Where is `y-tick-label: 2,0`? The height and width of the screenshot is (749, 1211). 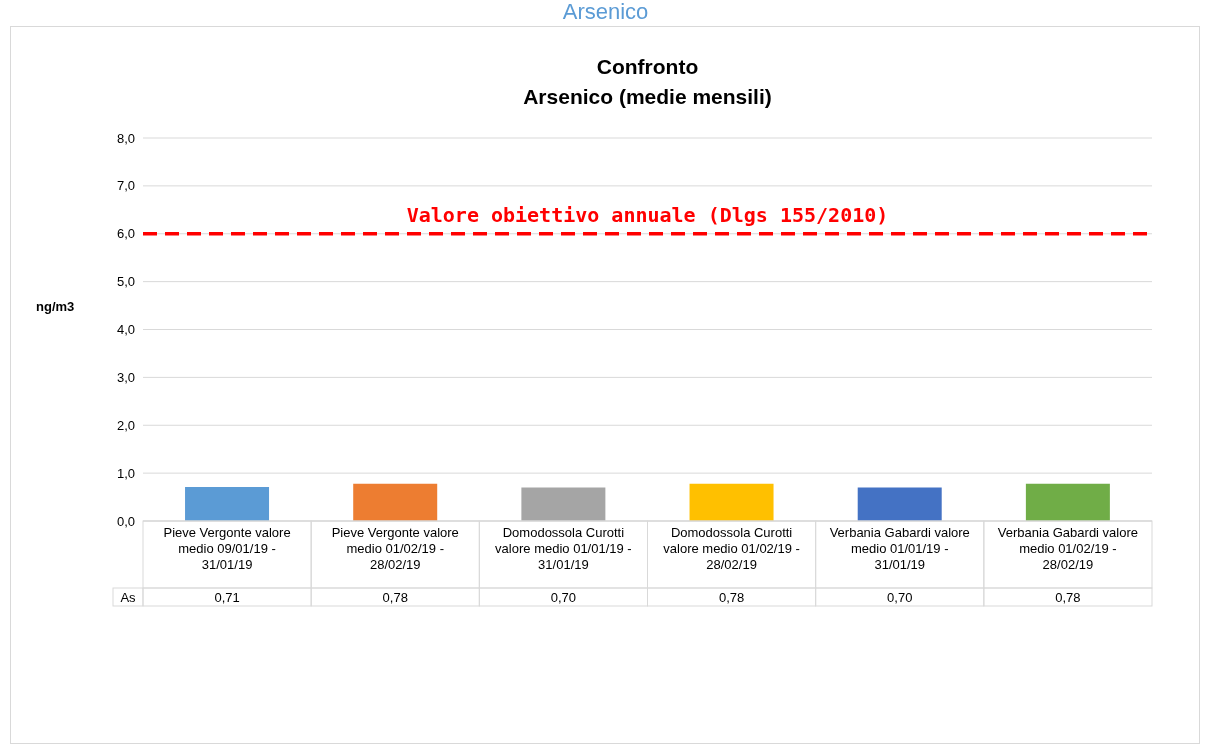 y-tick-label: 2,0 is located at coordinates (125, 425).